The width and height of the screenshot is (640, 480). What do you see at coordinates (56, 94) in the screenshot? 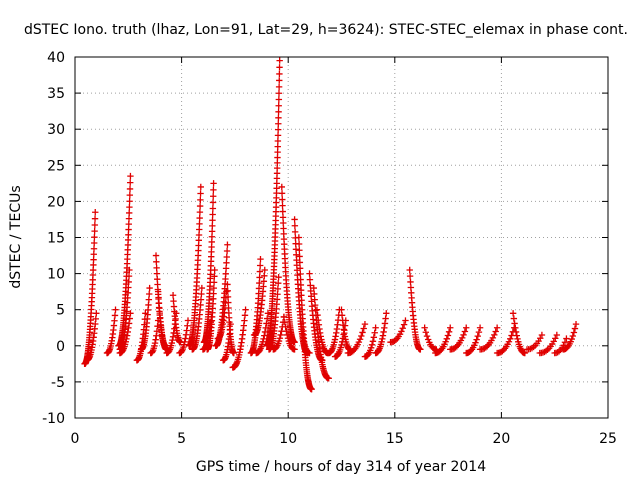
I see `y-tick-label: 35` at bounding box center [56, 94].